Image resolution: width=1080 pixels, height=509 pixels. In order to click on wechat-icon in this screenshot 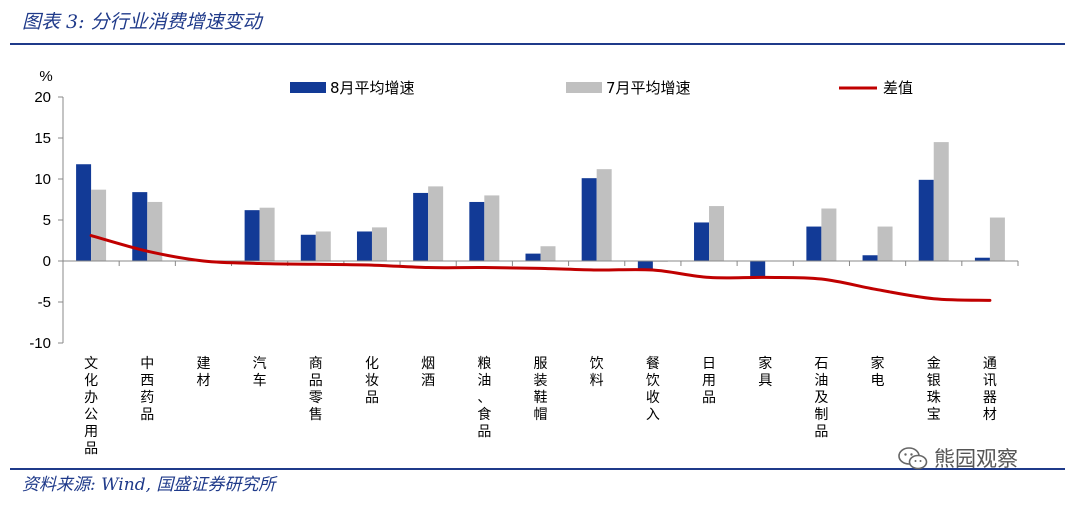, I will do `click(913, 458)`.